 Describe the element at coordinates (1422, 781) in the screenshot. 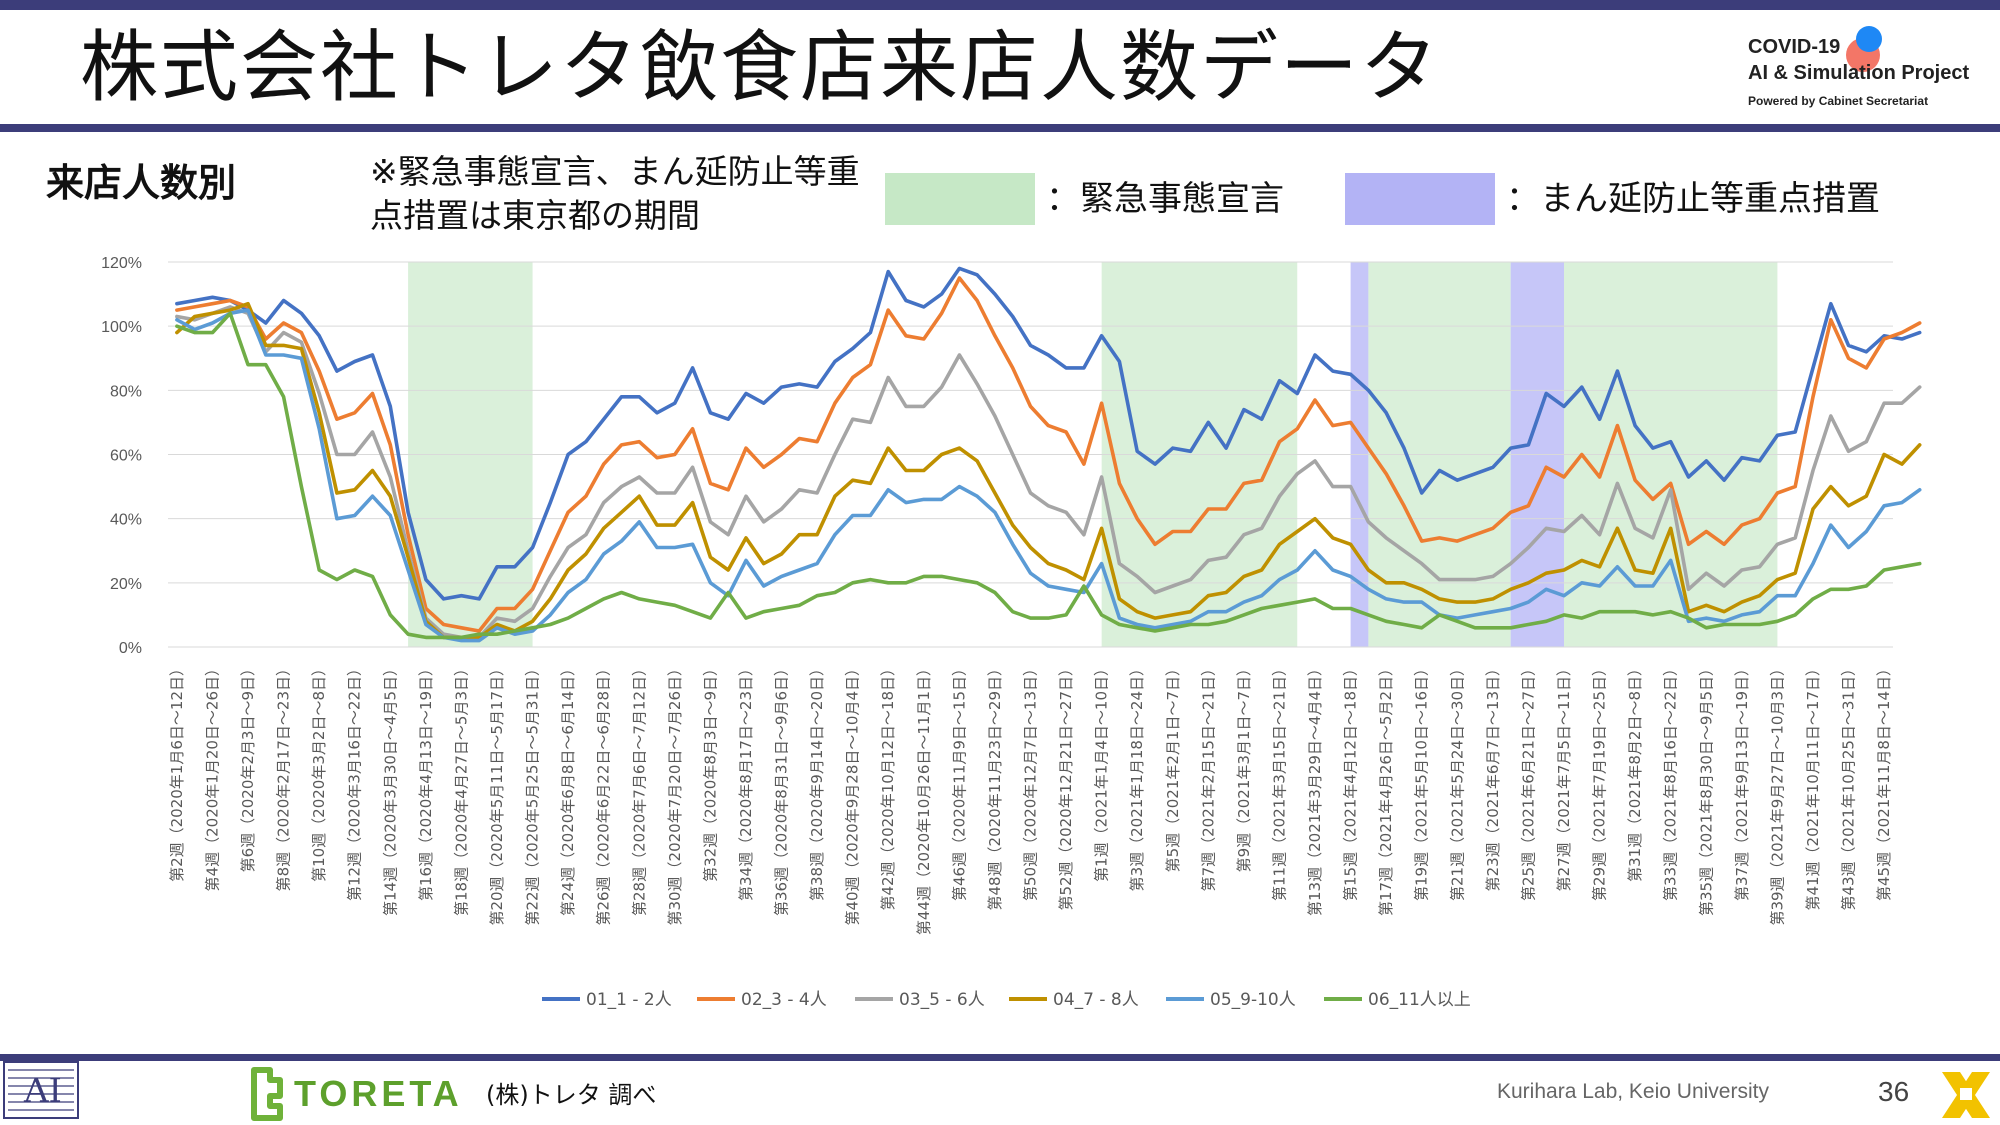

I see `x-tick-label: 第19週（2021年5月10日～16日）` at that location.